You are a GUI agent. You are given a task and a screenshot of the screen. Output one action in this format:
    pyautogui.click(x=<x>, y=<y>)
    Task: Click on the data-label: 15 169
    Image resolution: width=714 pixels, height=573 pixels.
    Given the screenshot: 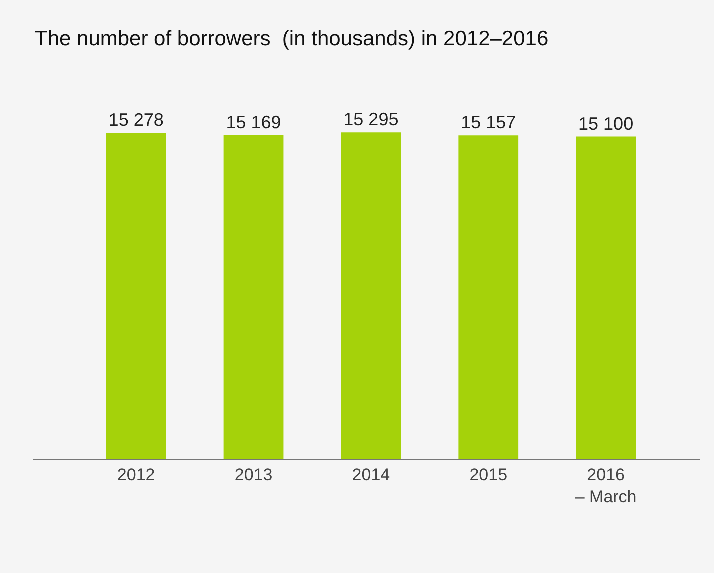 What is the action you would take?
    pyautogui.click(x=254, y=122)
    